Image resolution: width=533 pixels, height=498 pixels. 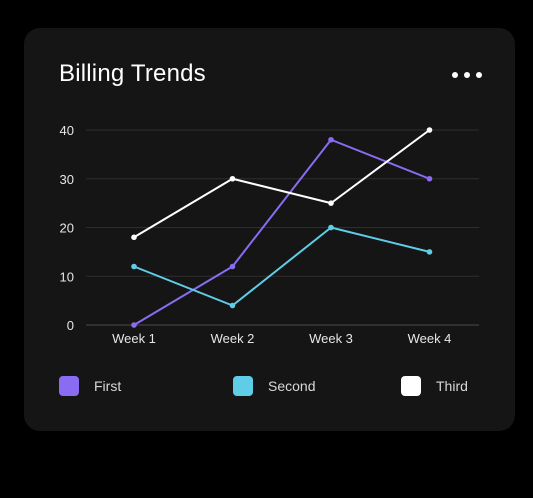 What do you see at coordinates (411, 386) in the screenshot?
I see `legend-swatch-third` at bounding box center [411, 386].